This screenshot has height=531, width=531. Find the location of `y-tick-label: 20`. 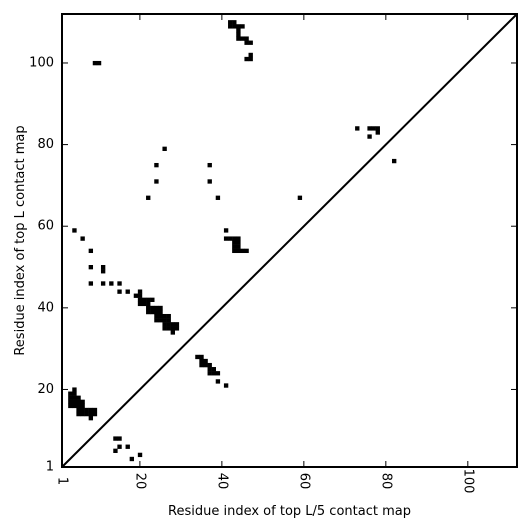

y-tick-label: 20 is located at coordinates (45, 389).